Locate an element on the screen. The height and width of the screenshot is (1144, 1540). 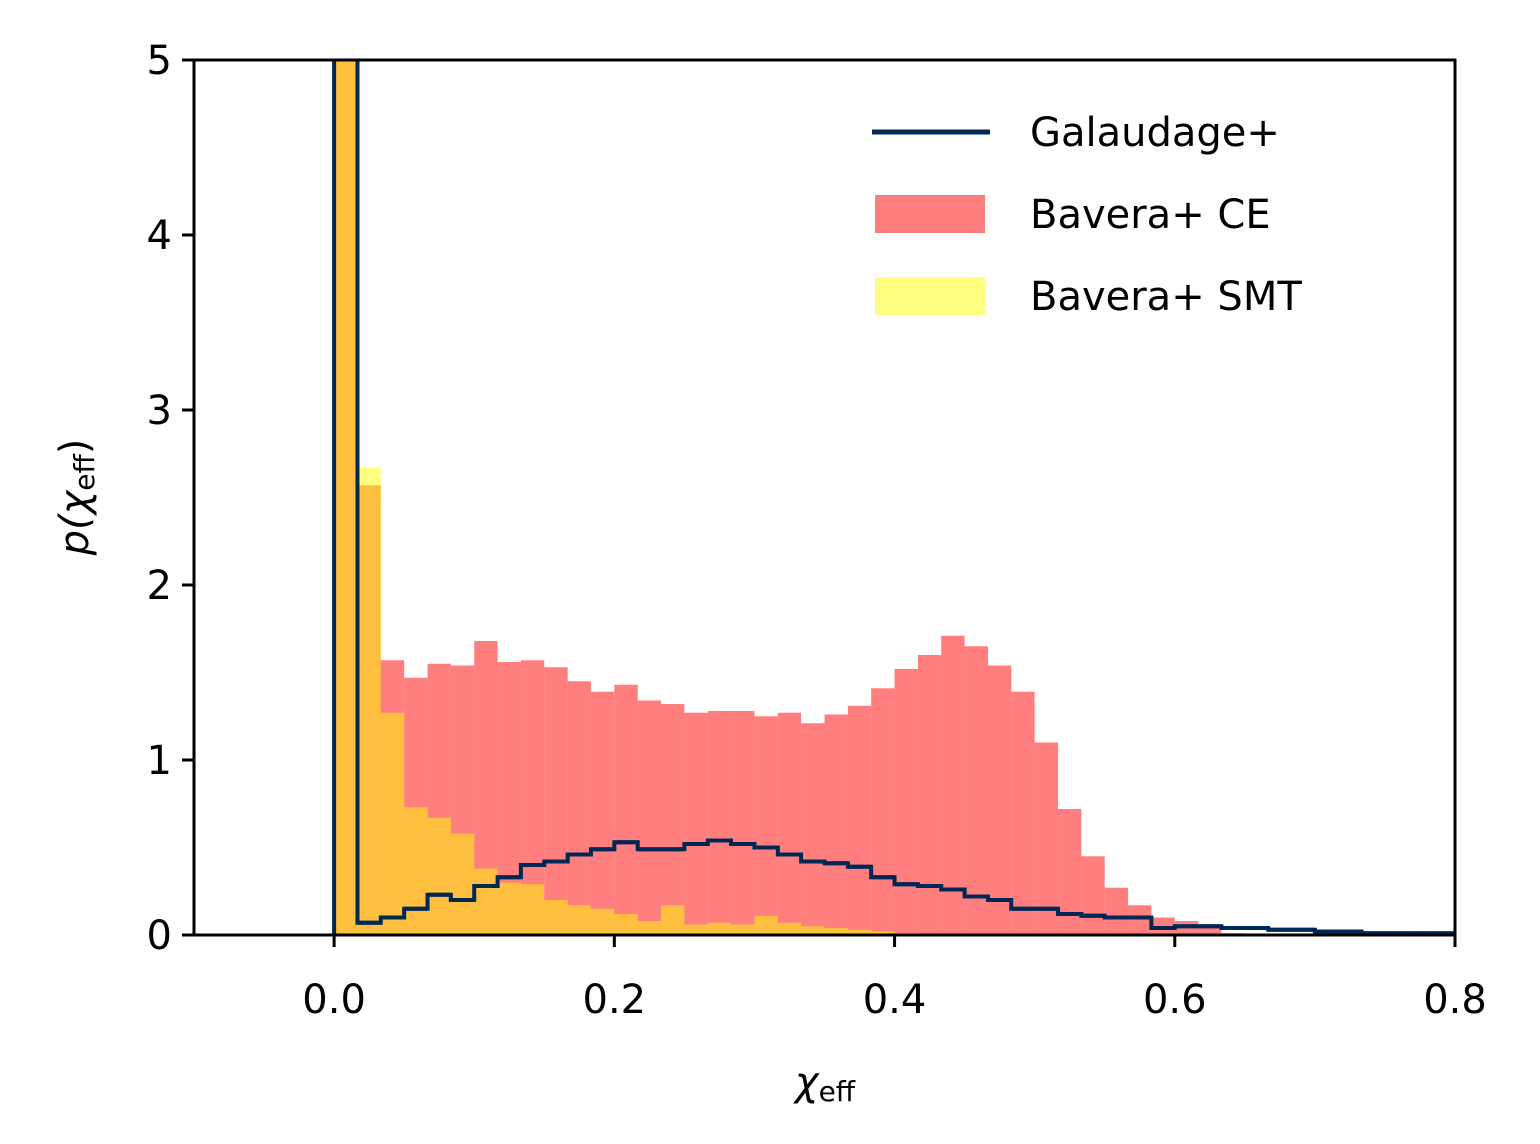
x-label-subscript: eff is located at coordinates (837, 1091).